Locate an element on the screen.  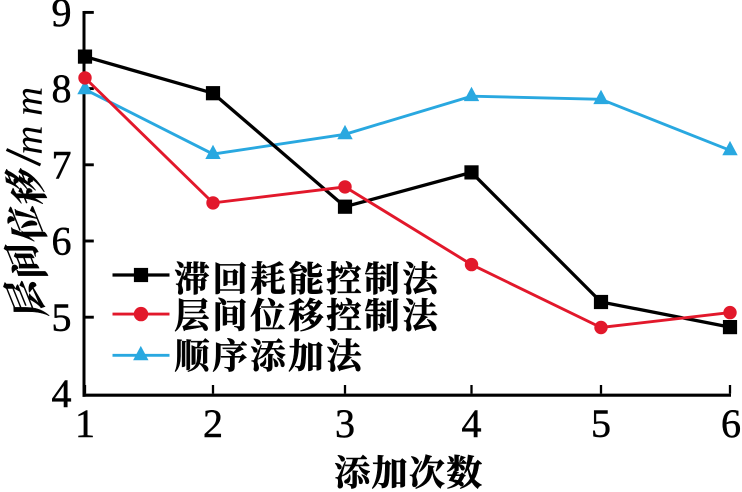
svg-text: 7 is located at coordinates (62, 164).